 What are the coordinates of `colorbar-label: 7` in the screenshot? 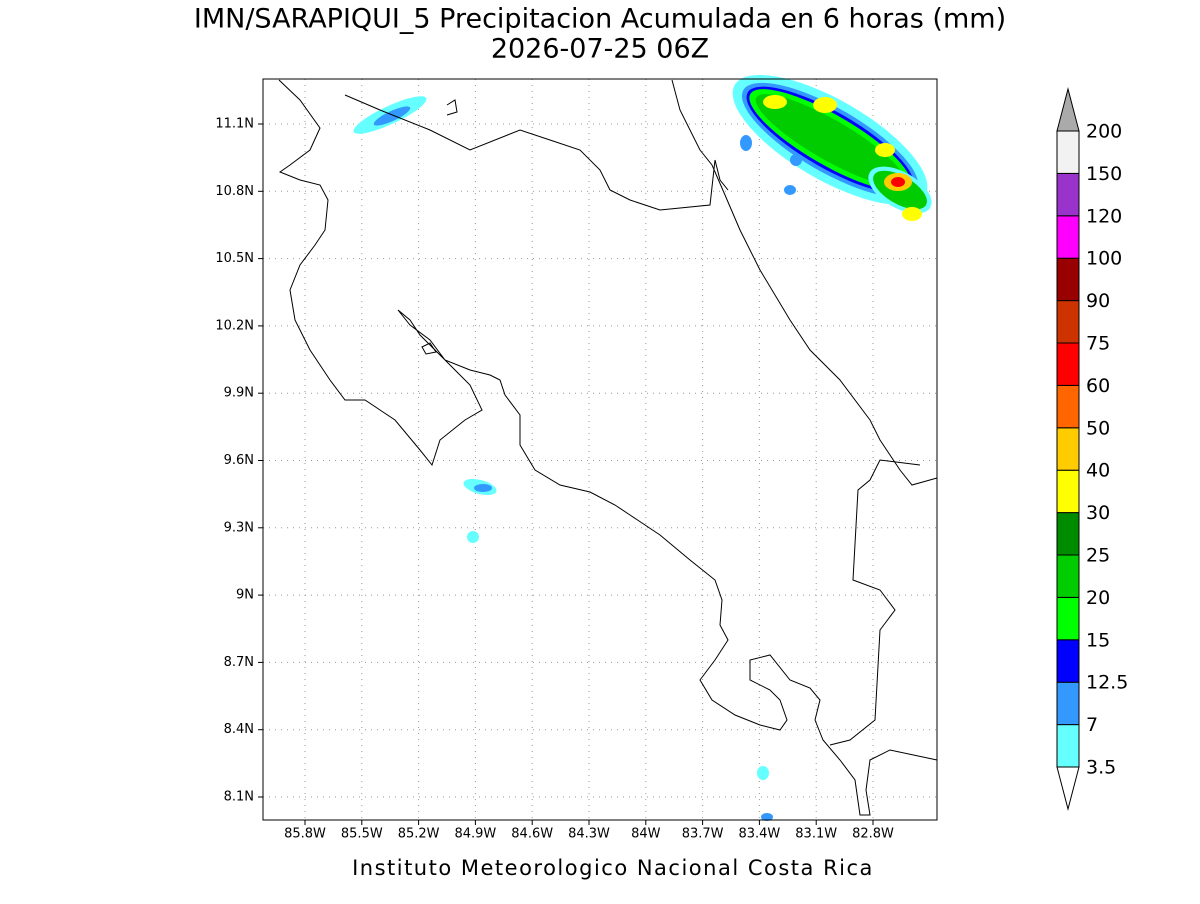 It's located at (1092, 725).